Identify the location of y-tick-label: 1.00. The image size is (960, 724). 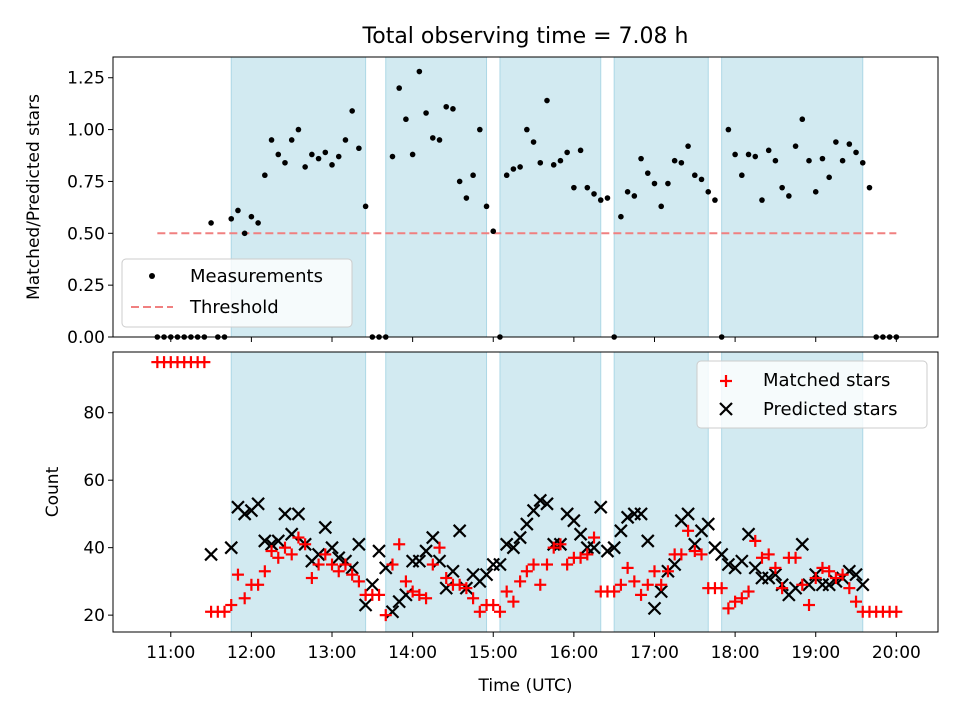
(86, 131).